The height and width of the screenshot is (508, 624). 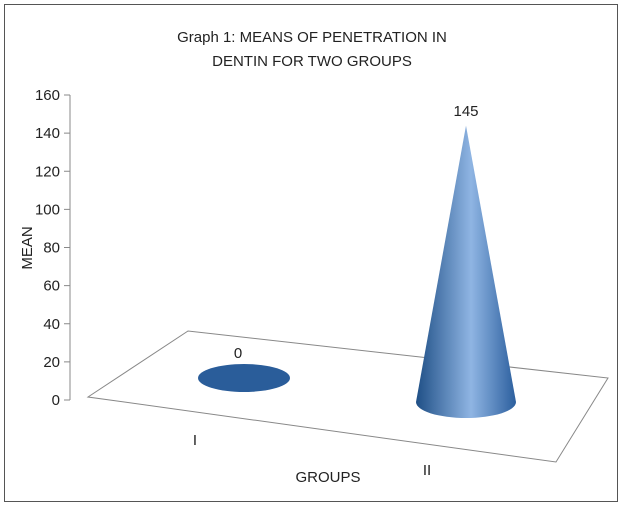 I want to click on y-ticks: 0 20 40 60 80 100 120 140 160, so click(x=52, y=248).